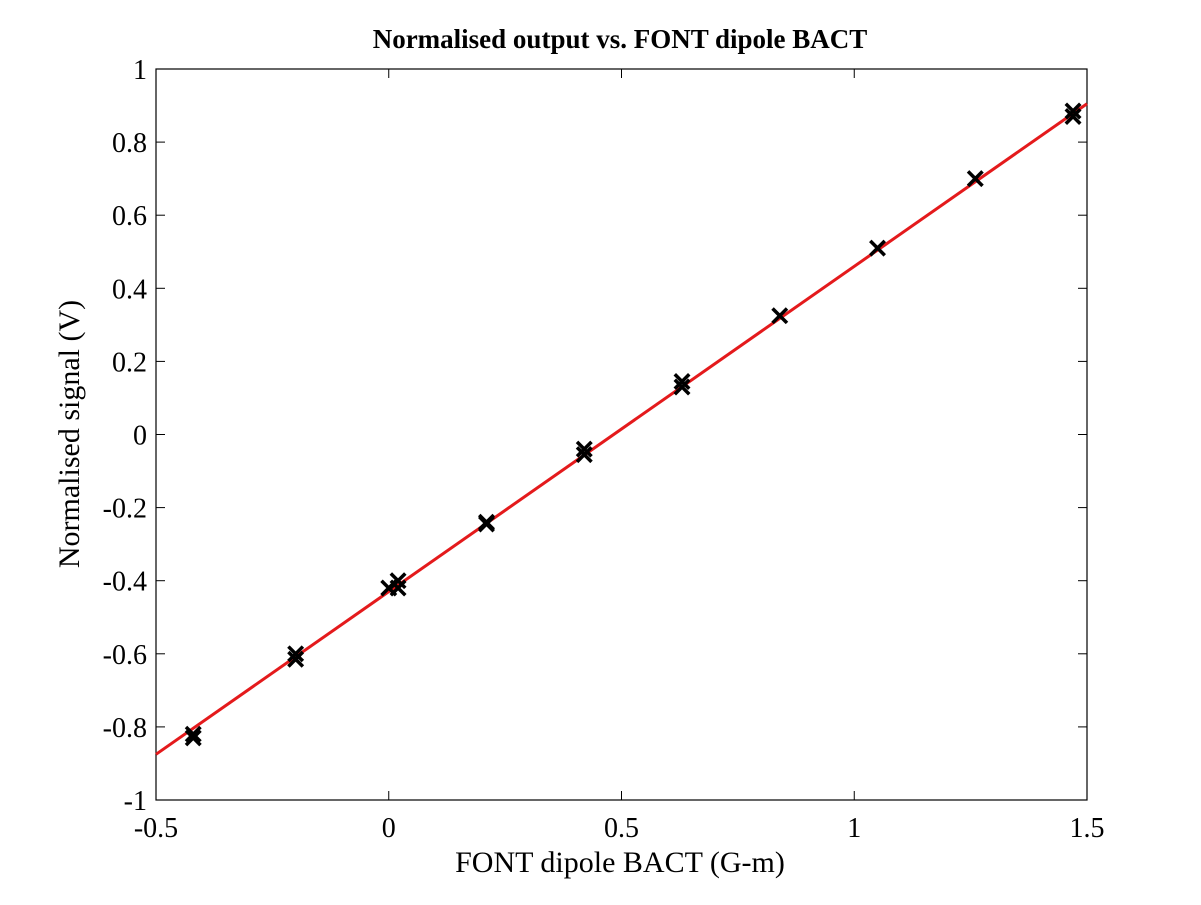 Image resolution: width=1201 pixels, height=905 pixels. Describe the element at coordinates (1087, 828) in the screenshot. I see `x-tick-label: 1.5` at that location.